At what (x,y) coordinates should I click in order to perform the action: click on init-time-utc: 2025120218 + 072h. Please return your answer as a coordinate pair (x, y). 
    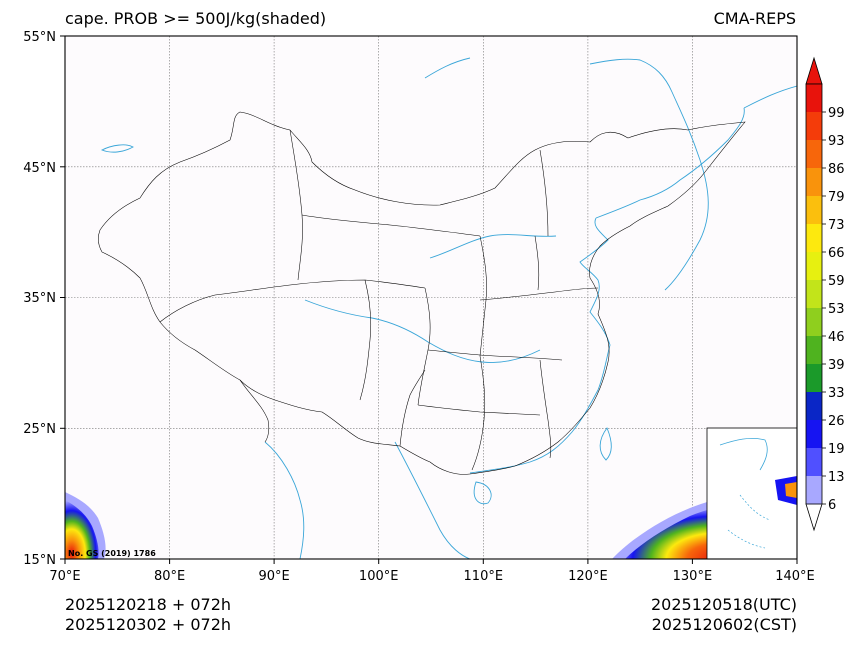
    Looking at the image, I should click on (148, 604).